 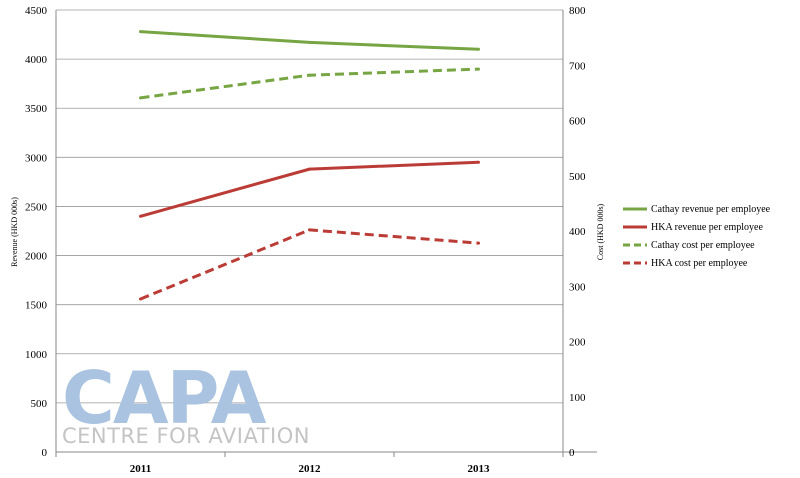 What do you see at coordinates (36, 257) in the screenshot?
I see `left-tick-label: 2000` at bounding box center [36, 257].